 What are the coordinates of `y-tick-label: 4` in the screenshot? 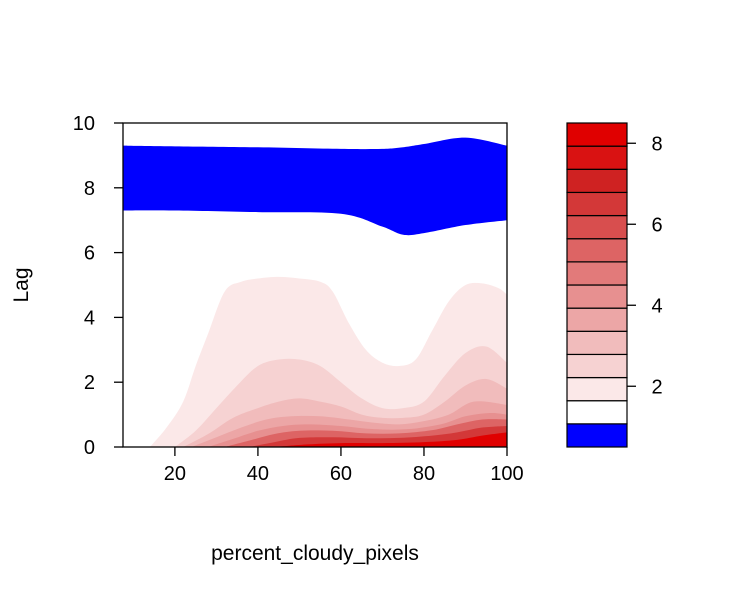 It's located at (89, 318).